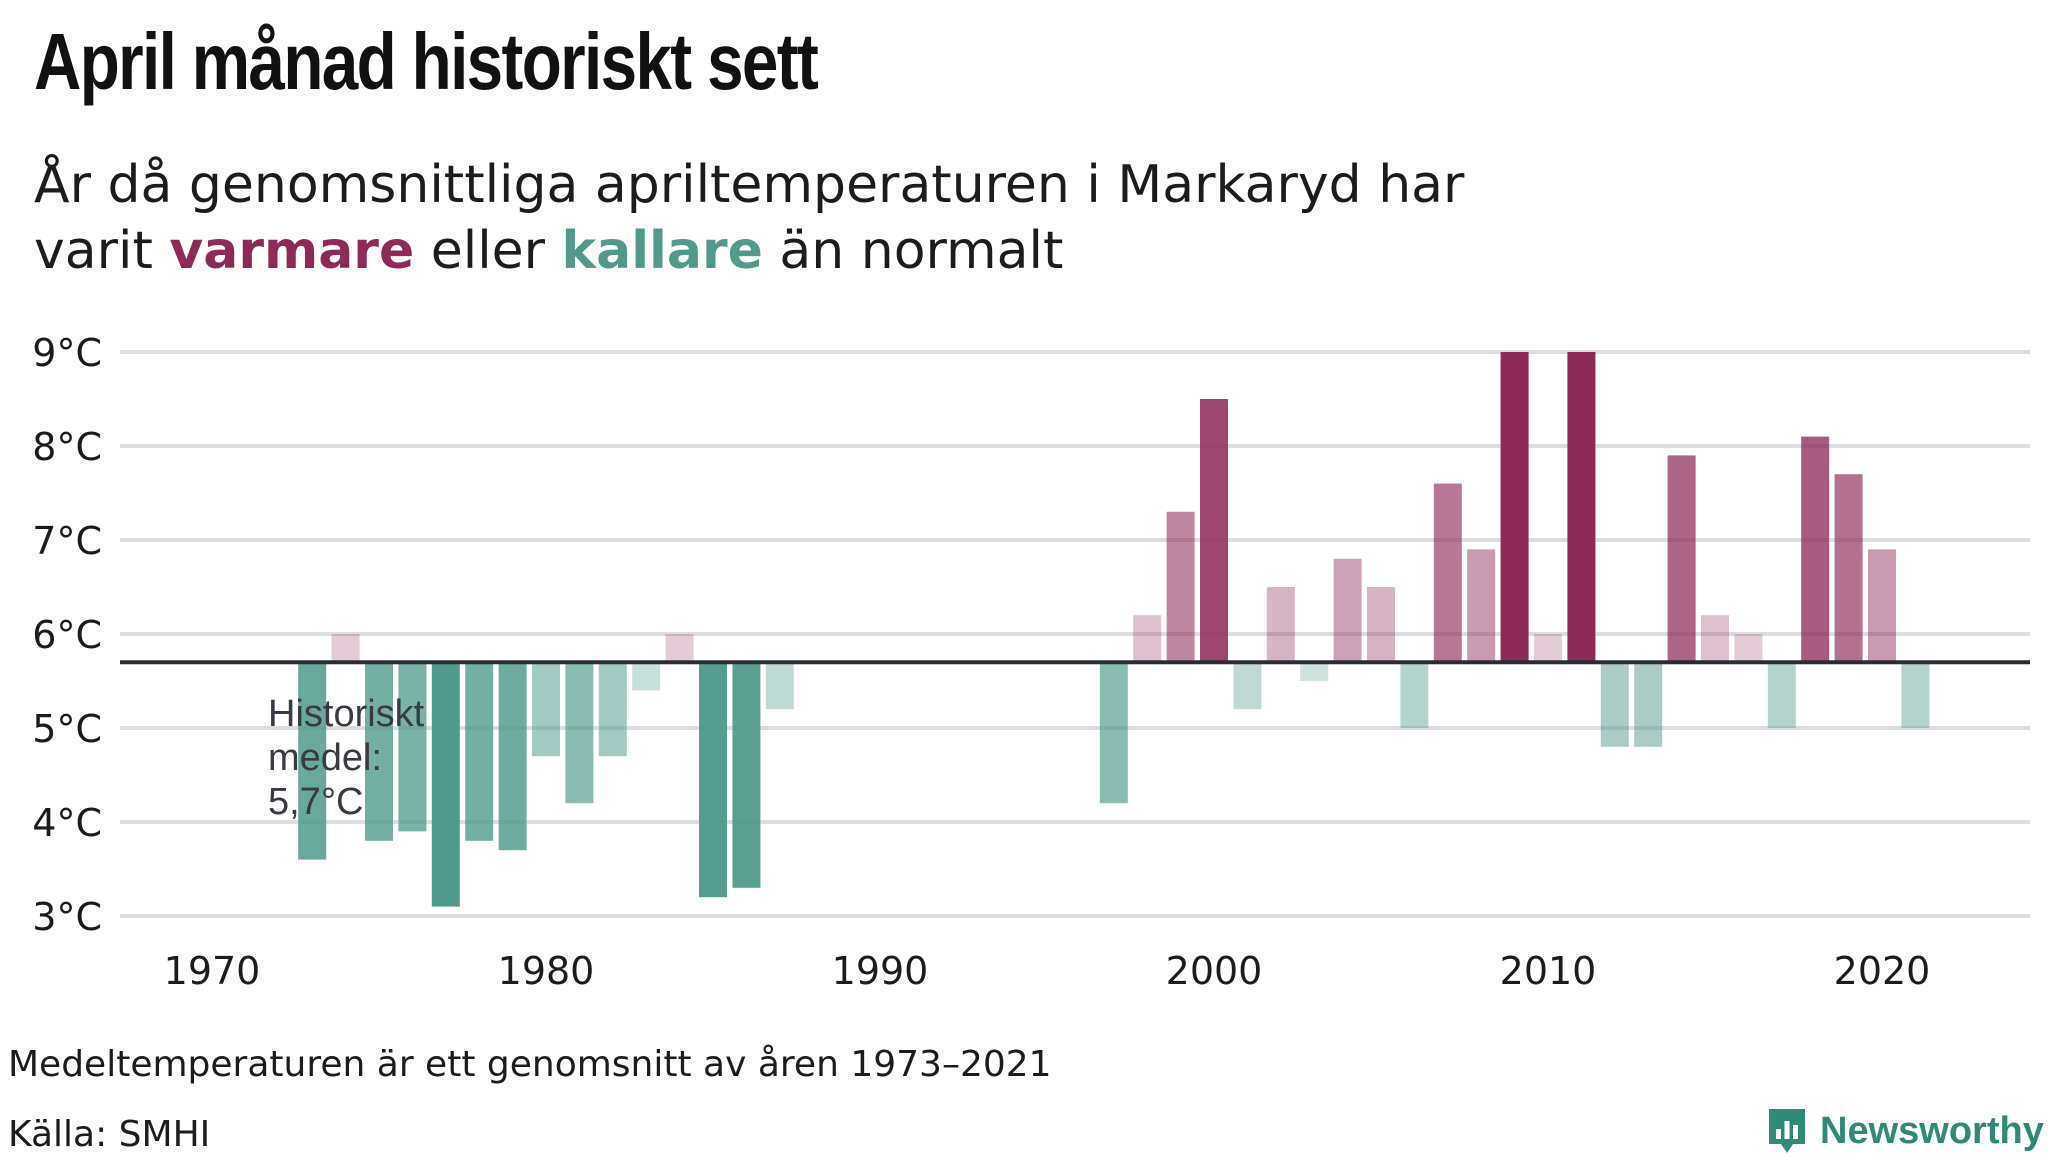 The height and width of the screenshot is (1156, 2048). What do you see at coordinates (1882, 971) in the screenshot?
I see `x-tick-label: 2020` at bounding box center [1882, 971].